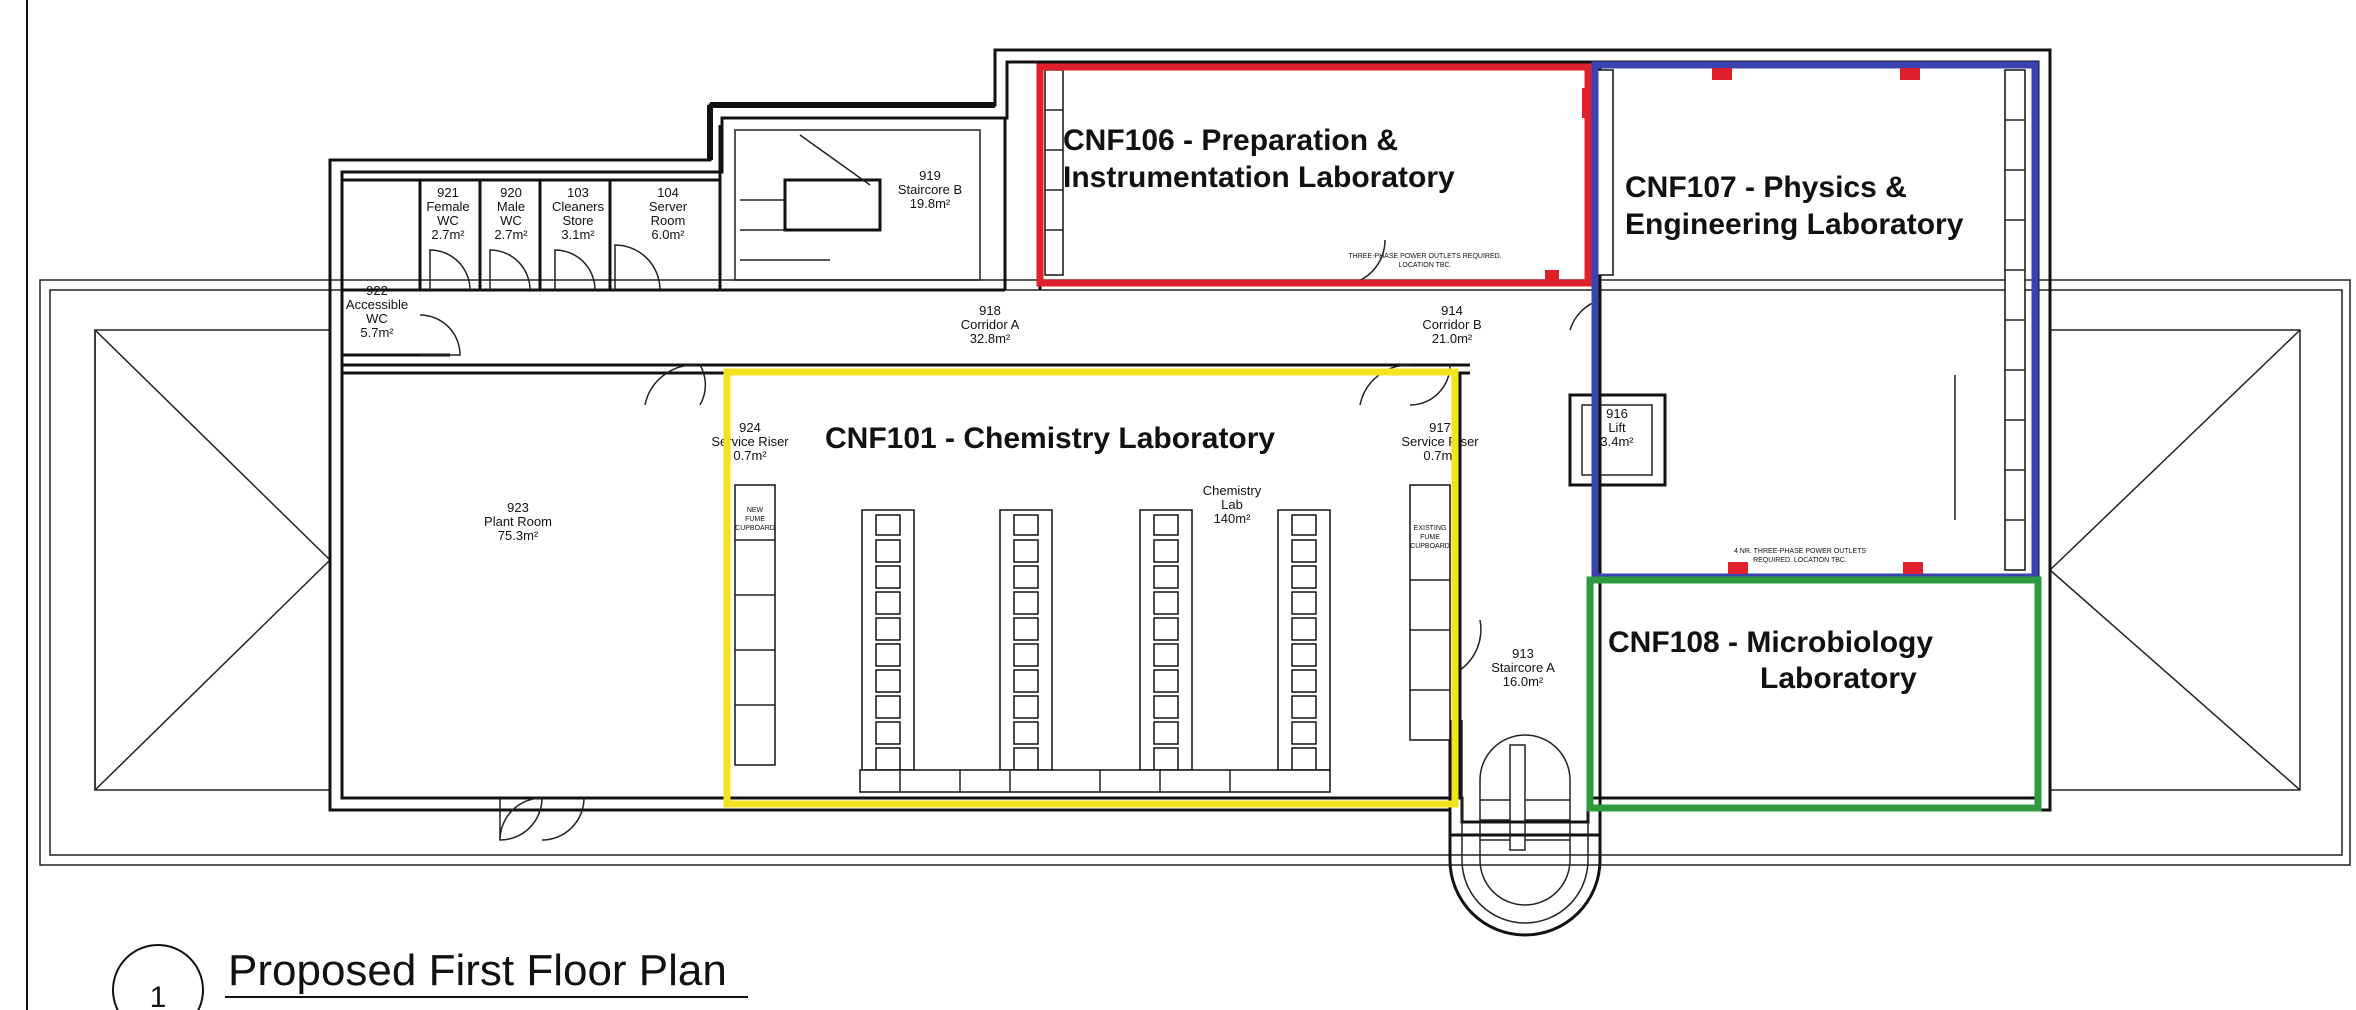  Describe the element at coordinates (1451, 324) in the screenshot. I see `room-label-r914: Corridor B` at that location.